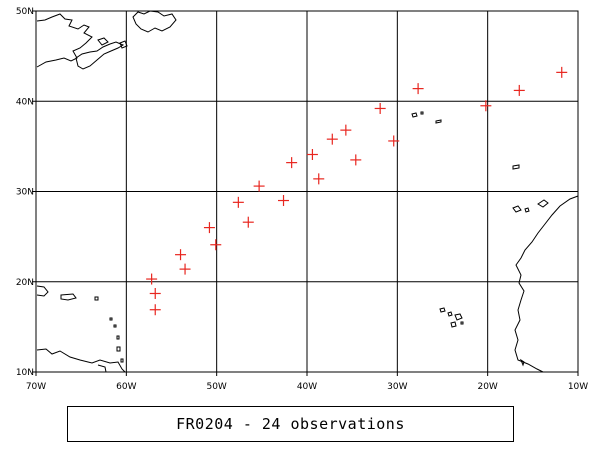  What do you see at coordinates (216, 387) in the screenshot?
I see `x-tick-label: 50W` at bounding box center [216, 387].